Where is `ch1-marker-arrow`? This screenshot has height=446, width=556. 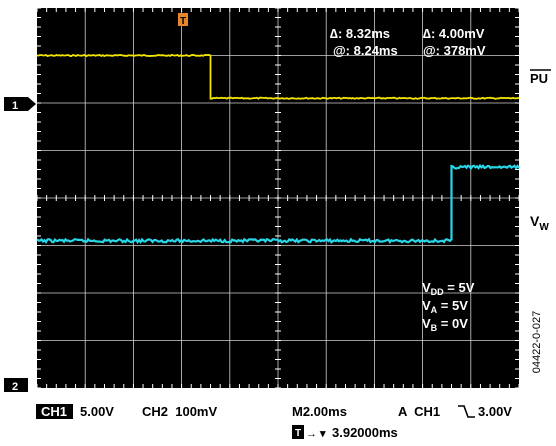 ch1-marker-arrow is located at coordinates (32, 104).